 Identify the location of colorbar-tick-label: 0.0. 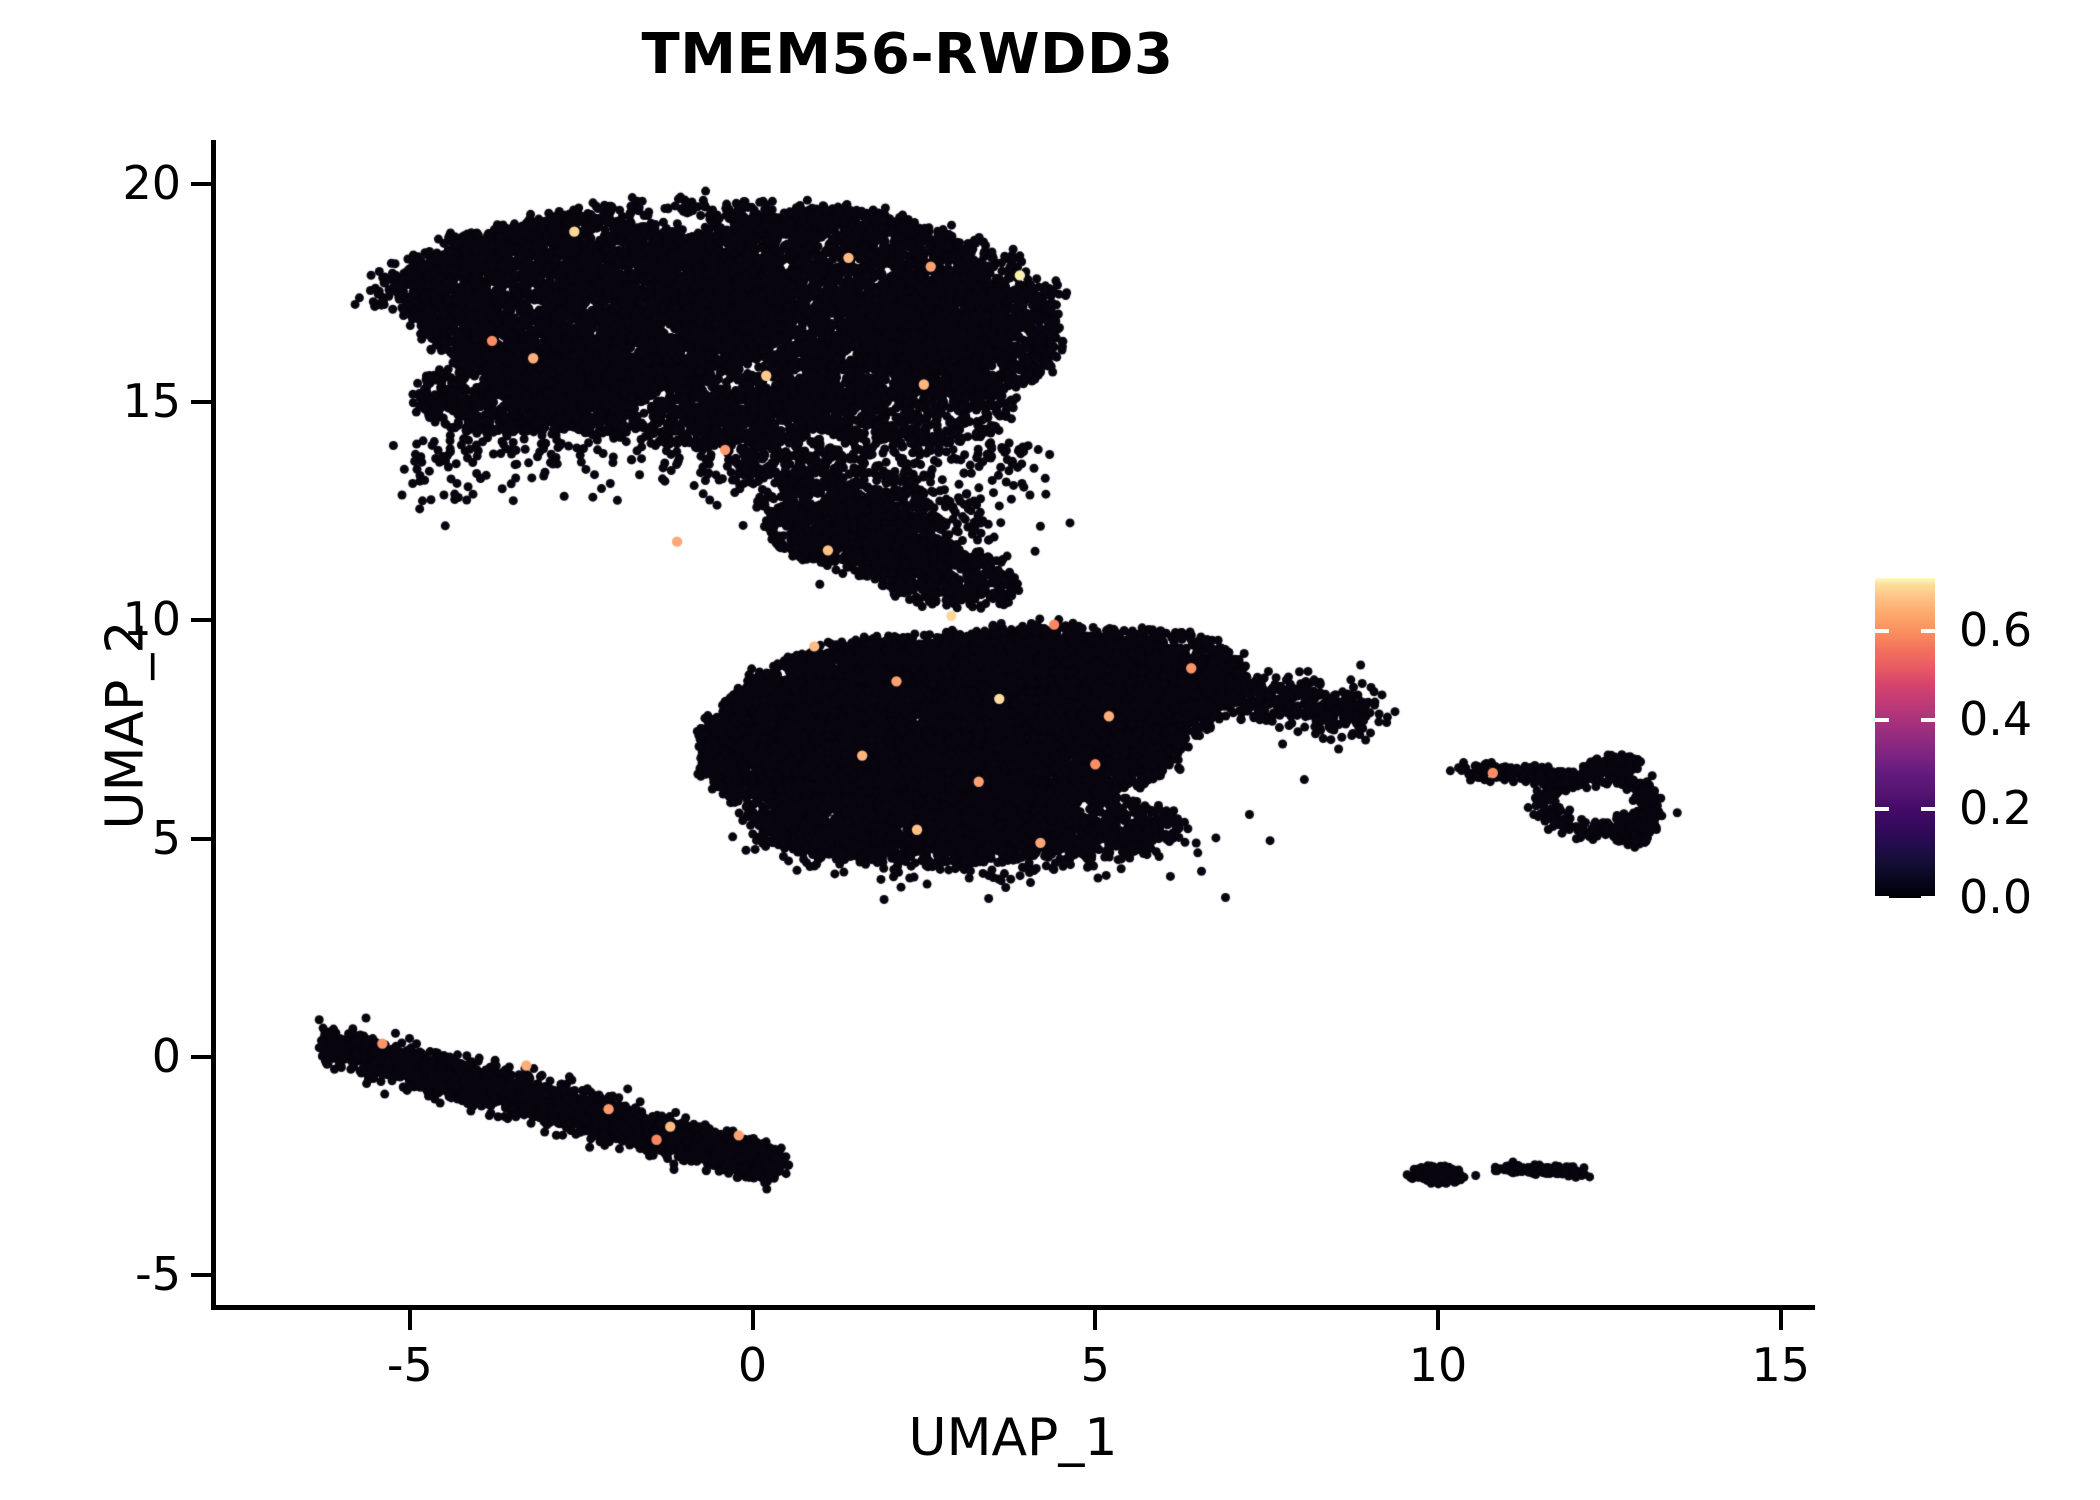
(1996, 897).